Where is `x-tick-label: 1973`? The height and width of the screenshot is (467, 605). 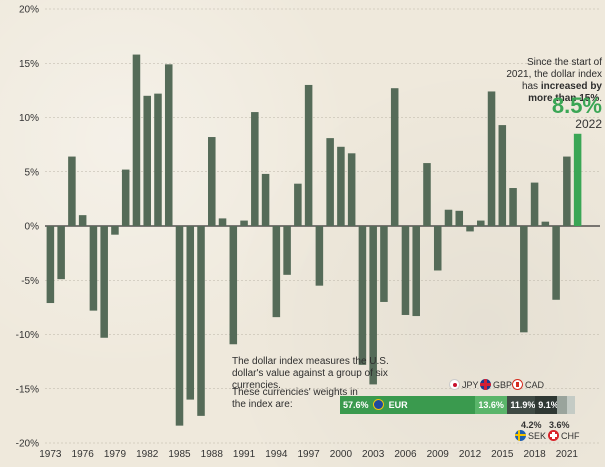
x-tick-label: 1973 is located at coordinates (50, 454).